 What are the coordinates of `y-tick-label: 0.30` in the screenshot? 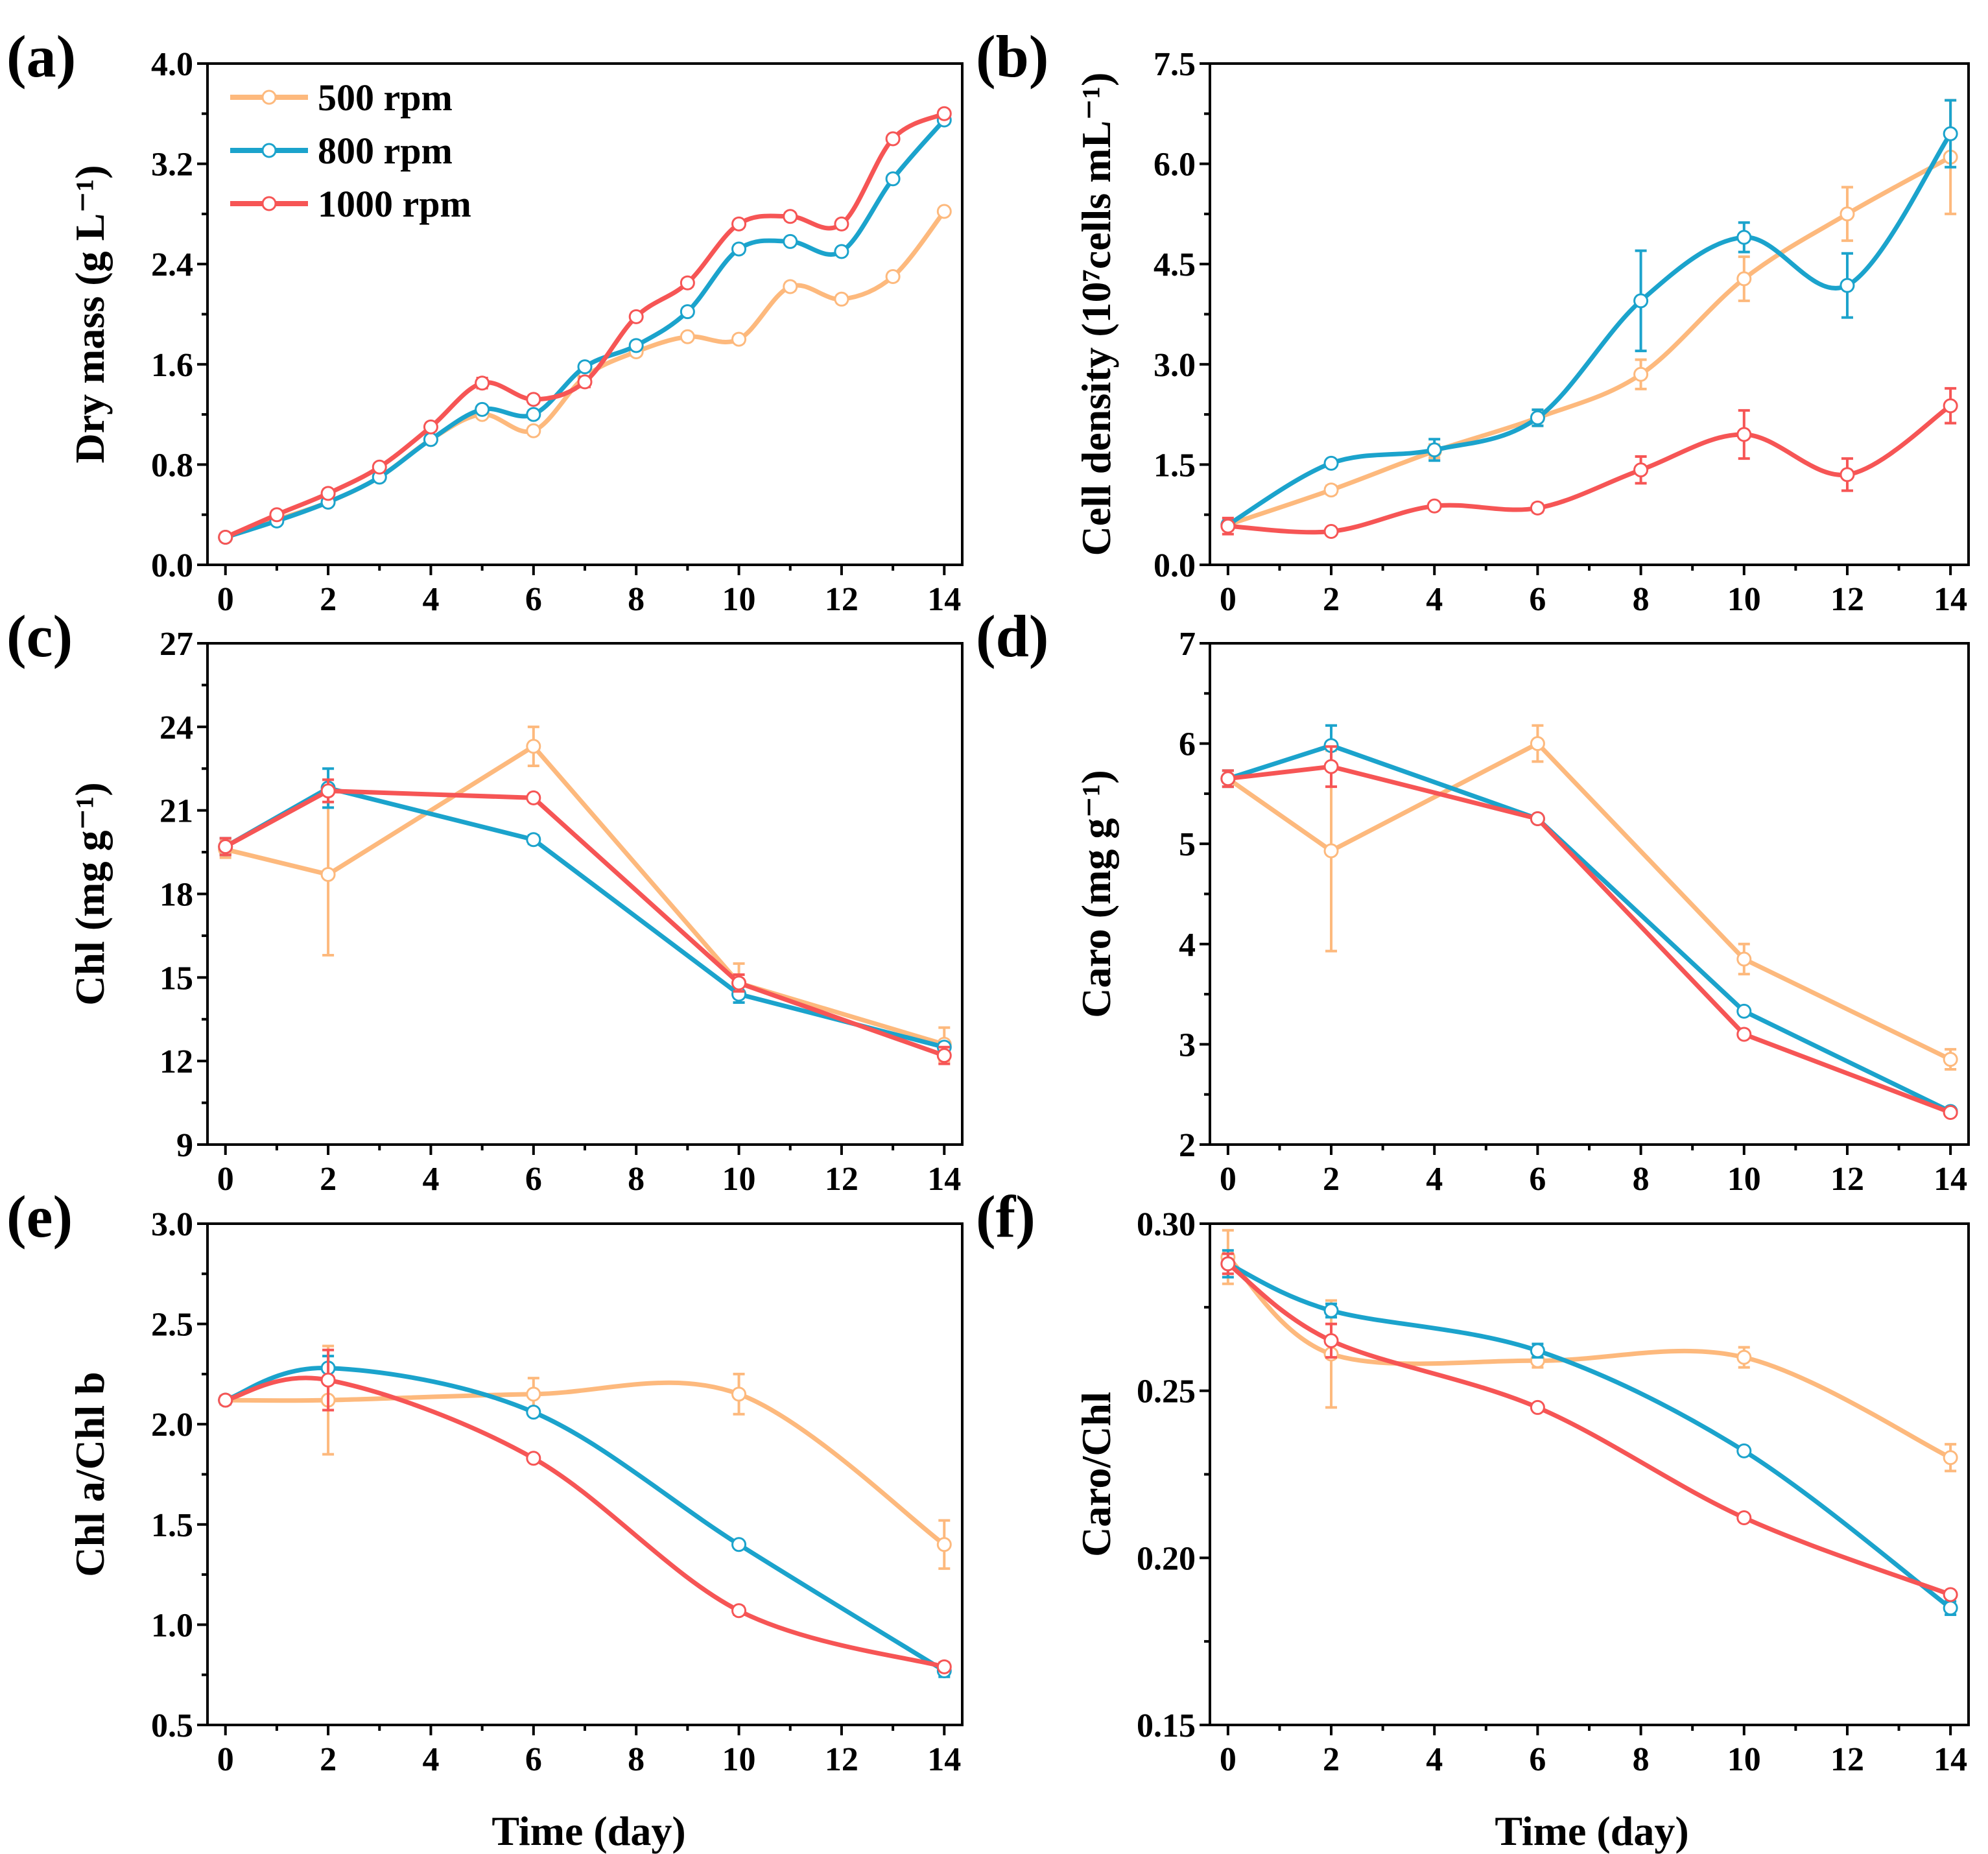 It's located at (1166, 1225).